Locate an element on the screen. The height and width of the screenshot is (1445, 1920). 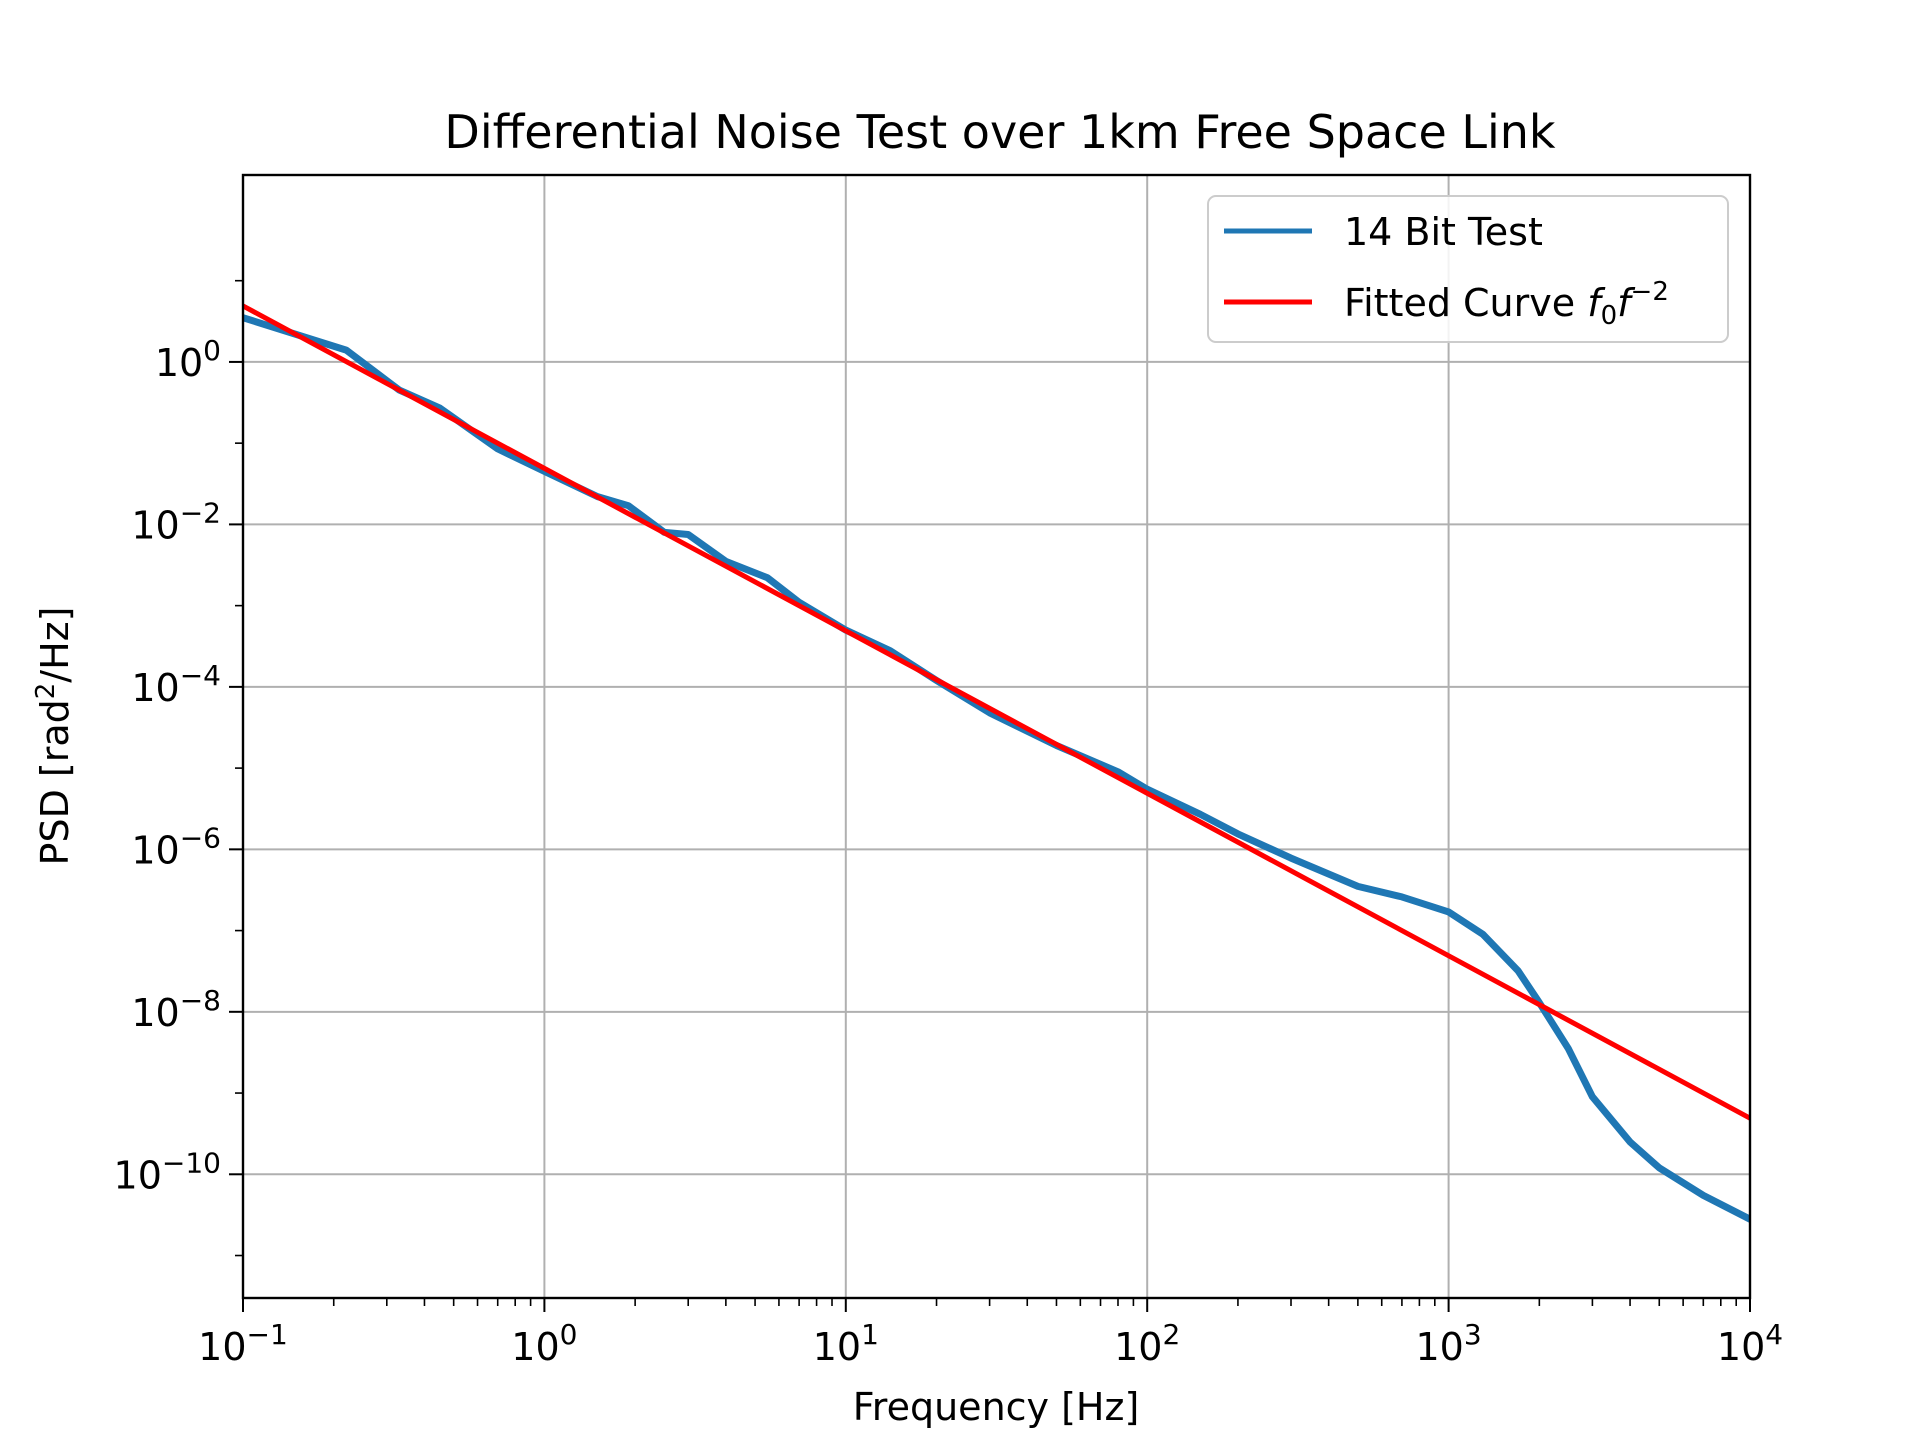
y-tick-label: 10⁻⁴ is located at coordinates (176, 684).